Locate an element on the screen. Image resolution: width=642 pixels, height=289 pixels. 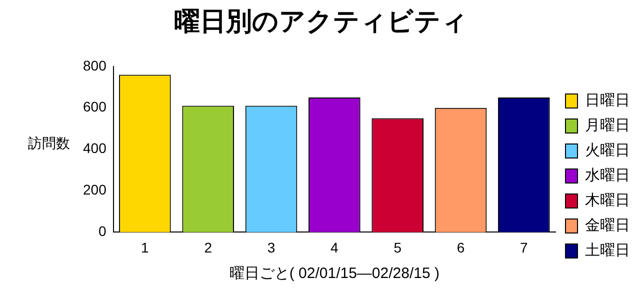
x-tick-label: 7 is located at coordinates (524, 247).